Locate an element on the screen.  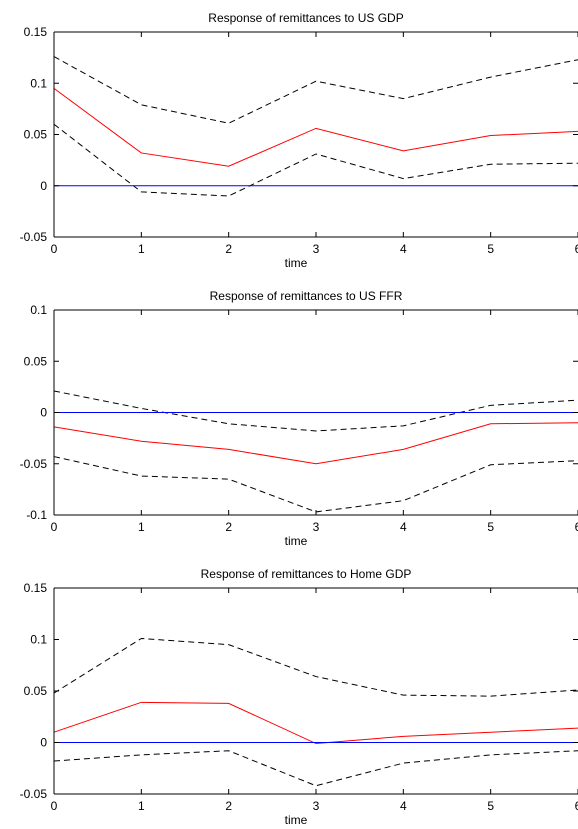
chart-title: Response of remittances to Home GDP is located at coordinates (306, 574).